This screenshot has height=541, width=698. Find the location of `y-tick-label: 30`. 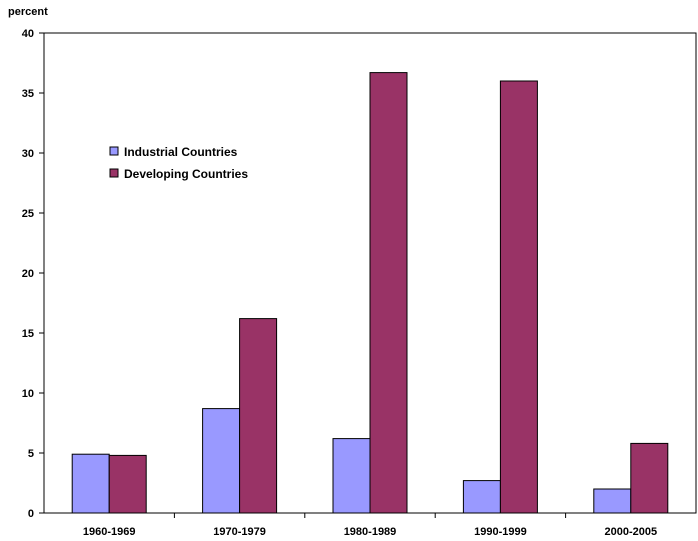

y-tick-label: 30 is located at coordinates (28, 154).